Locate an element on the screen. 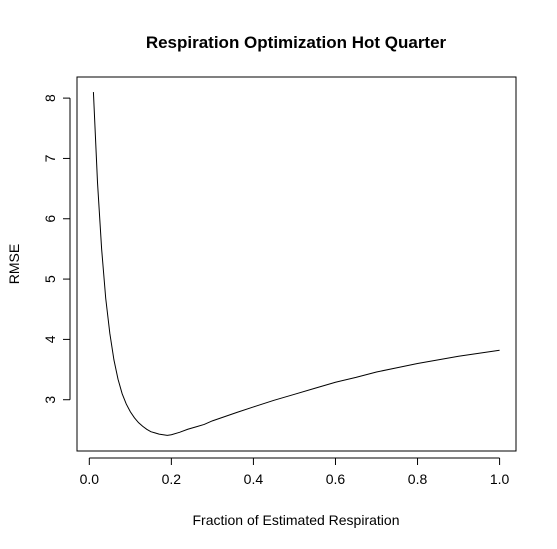  x-tick-label: 0.2 is located at coordinates (172, 479).